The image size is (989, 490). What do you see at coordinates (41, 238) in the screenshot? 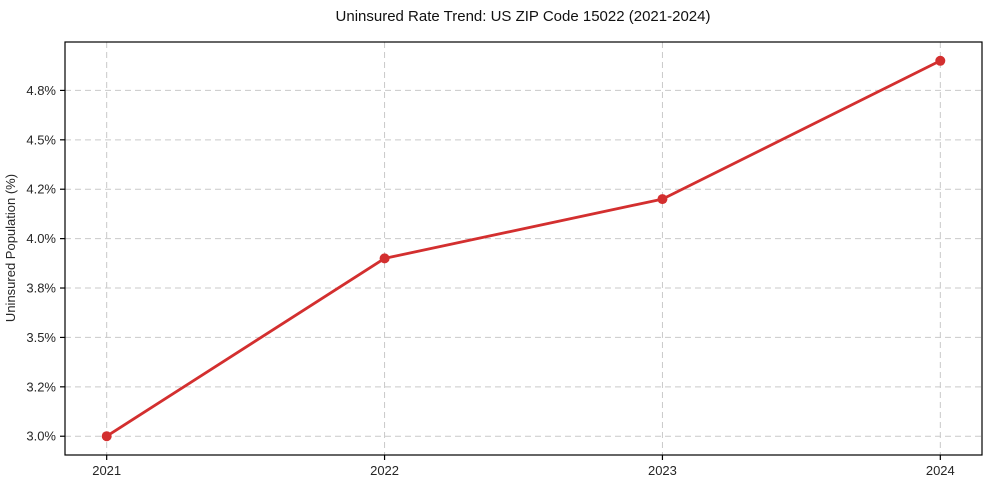
I see `y-tick-label: 4.0%` at bounding box center [41, 238].